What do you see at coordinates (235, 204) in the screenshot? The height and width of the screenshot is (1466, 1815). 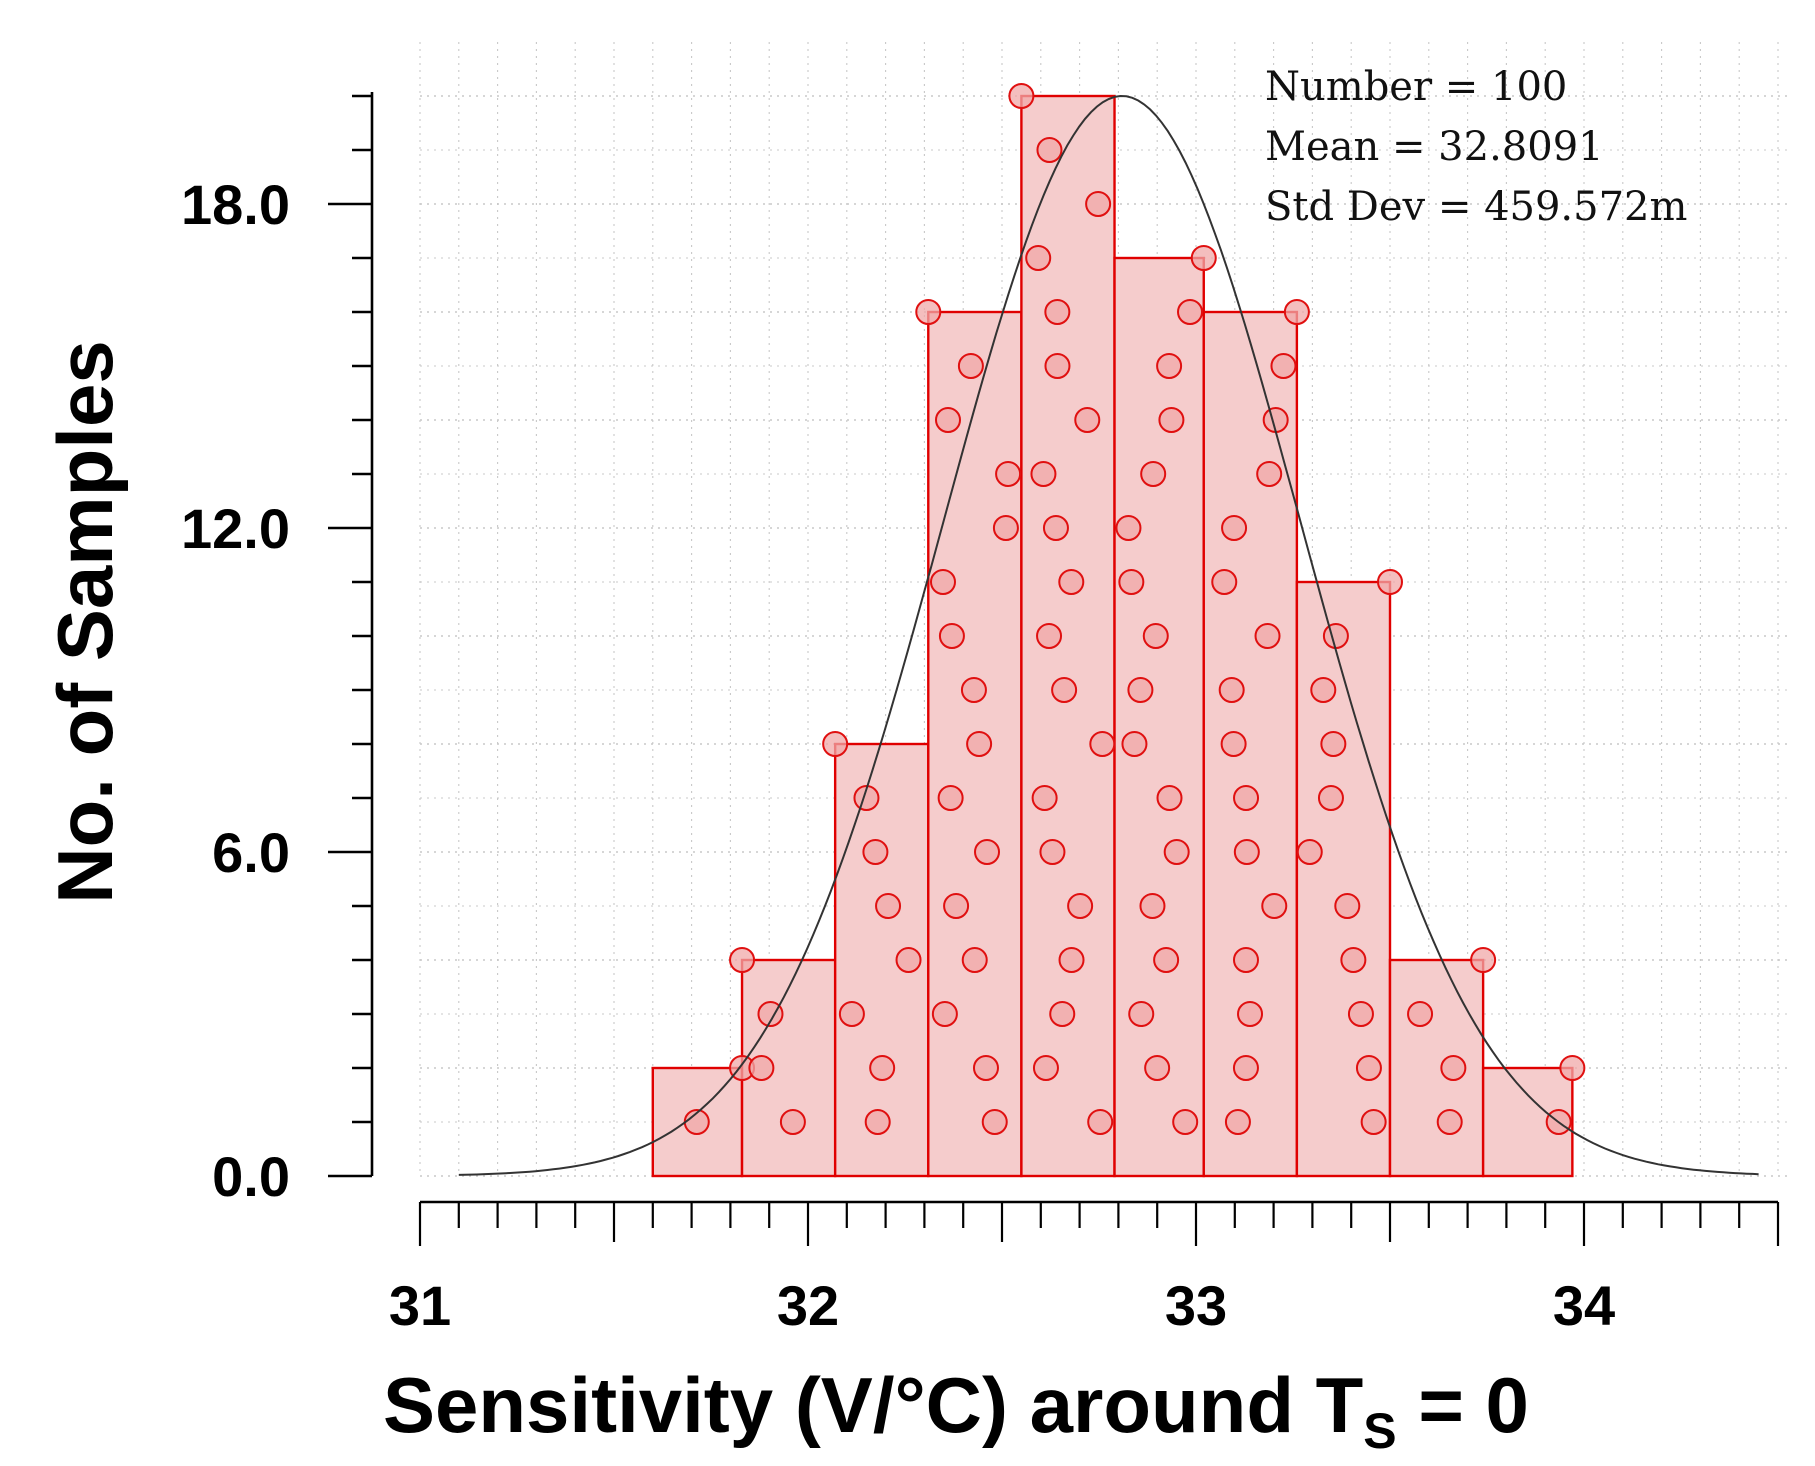 I see `y-tick-label: 18.0` at bounding box center [235, 204].